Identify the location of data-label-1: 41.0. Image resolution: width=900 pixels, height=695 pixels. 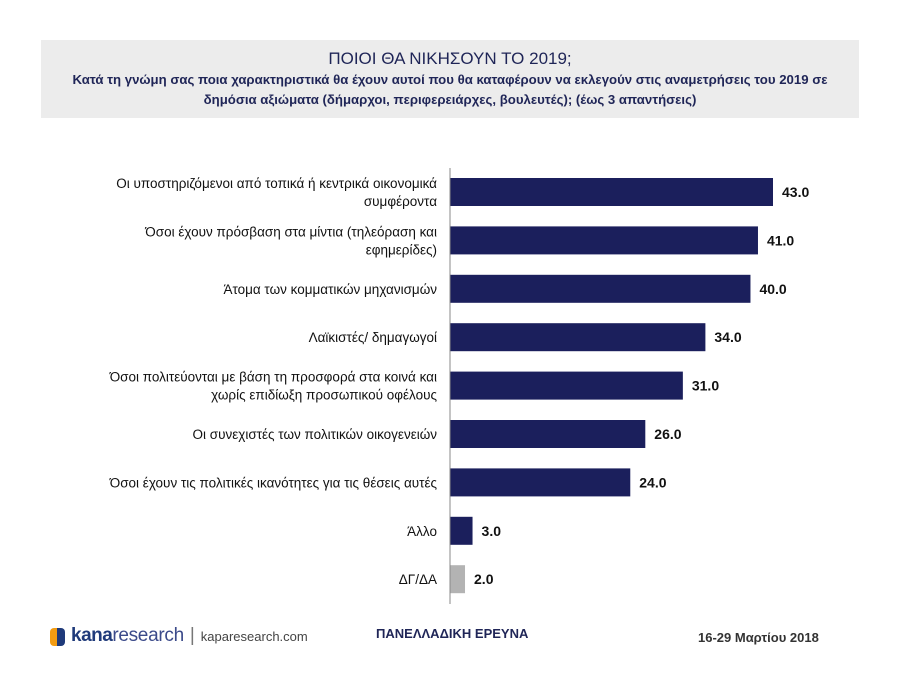
(780, 240).